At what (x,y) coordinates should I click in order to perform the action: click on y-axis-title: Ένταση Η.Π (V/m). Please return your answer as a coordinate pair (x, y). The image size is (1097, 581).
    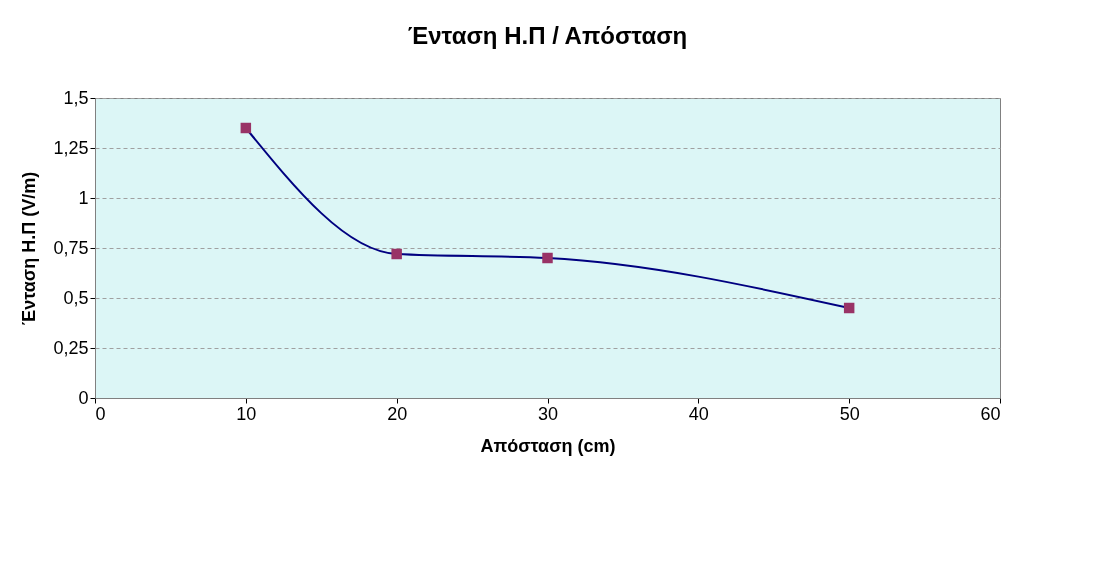
    Looking at the image, I should click on (29, 248).